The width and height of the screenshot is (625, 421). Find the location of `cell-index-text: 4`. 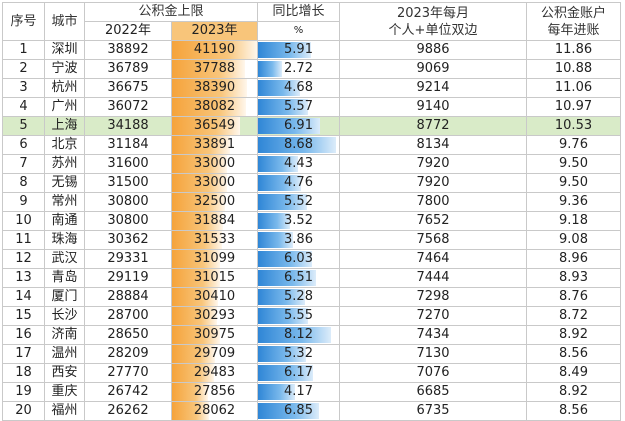

cell-index-text: 4 is located at coordinates (23, 106).